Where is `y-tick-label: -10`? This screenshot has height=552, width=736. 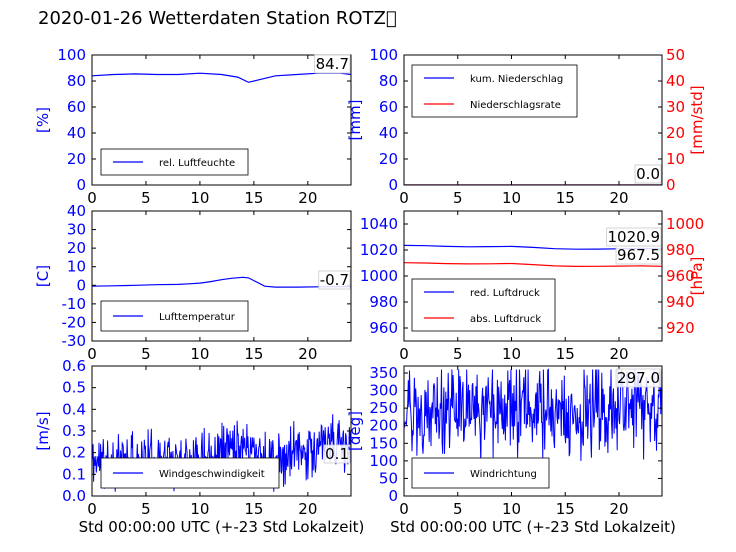 y-tick-label: -10 is located at coordinates (74, 304).